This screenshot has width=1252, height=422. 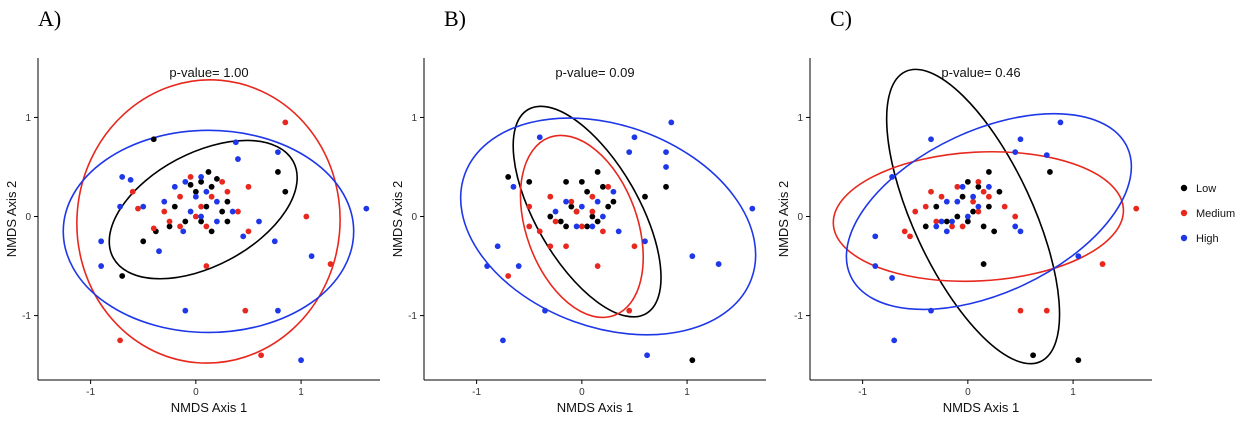 I want to click on y-tick-label: 0, so click(x=414, y=217).